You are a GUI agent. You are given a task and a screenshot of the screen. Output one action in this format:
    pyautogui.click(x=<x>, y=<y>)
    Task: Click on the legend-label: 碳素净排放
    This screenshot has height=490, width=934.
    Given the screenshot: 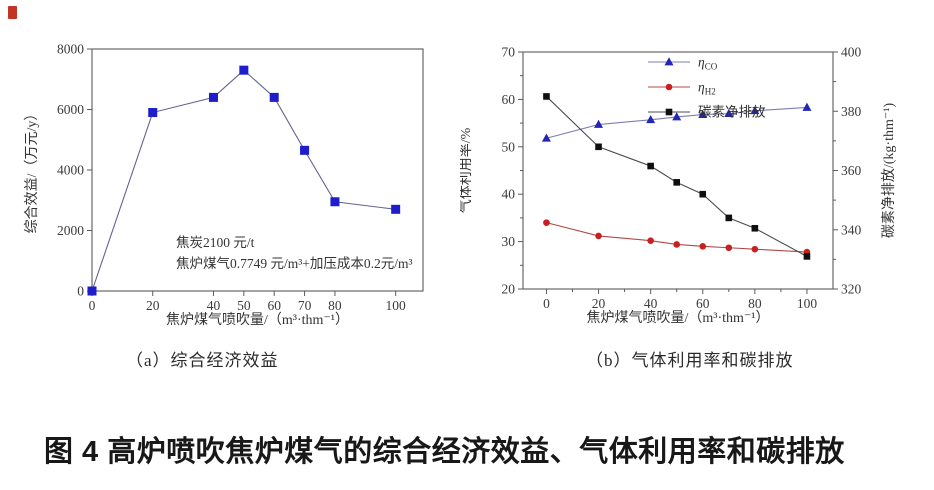 What is the action you would take?
    pyautogui.click(x=732, y=112)
    